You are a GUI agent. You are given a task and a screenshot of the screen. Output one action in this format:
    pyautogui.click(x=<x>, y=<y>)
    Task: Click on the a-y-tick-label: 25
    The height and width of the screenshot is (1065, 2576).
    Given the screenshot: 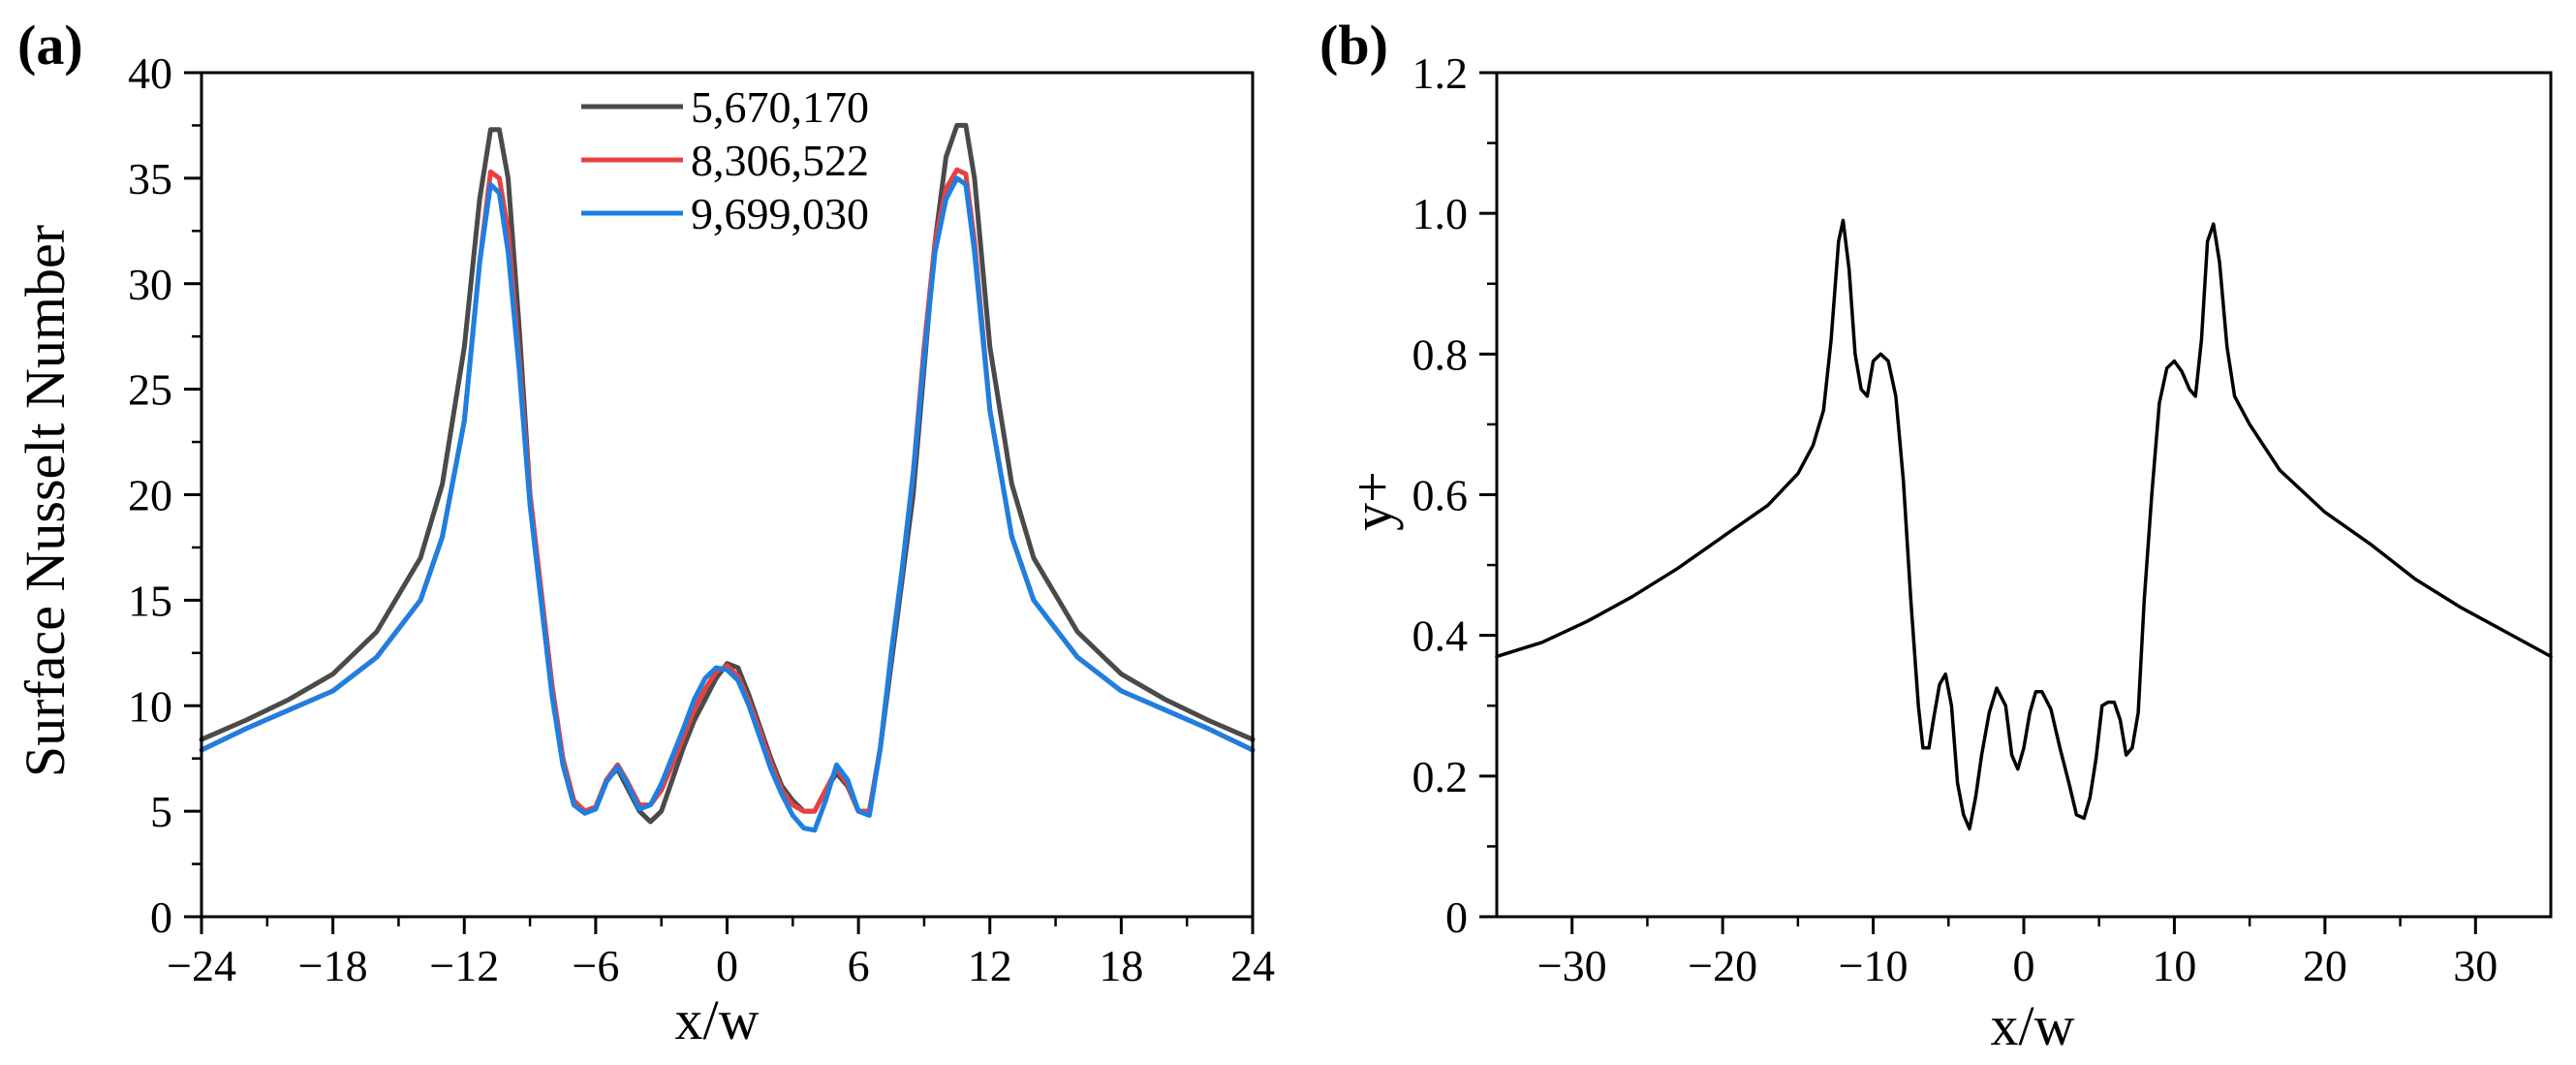 What is the action you would take?
    pyautogui.click(x=150, y=390)
    